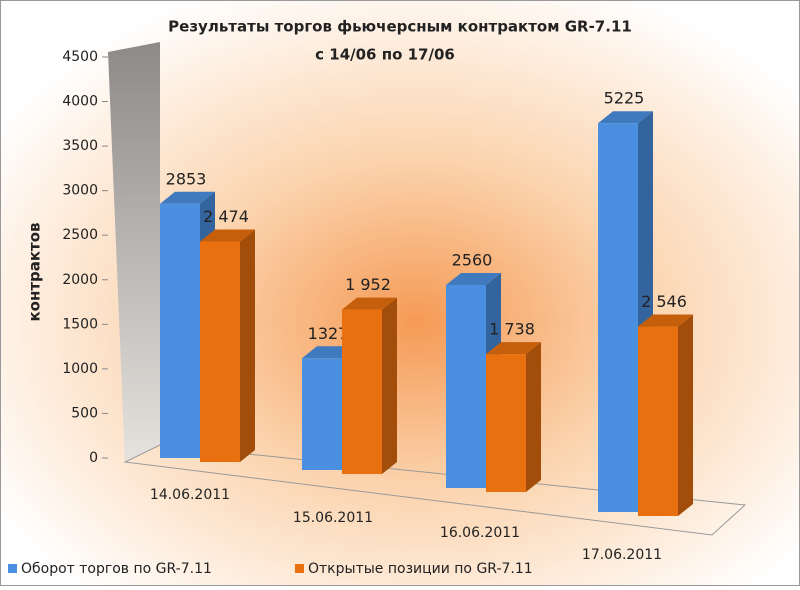  Describe the element at coordinates (420, 569) in the screenshot. I see `legend-label: Открытые позиции по GR-7.11` at that location.